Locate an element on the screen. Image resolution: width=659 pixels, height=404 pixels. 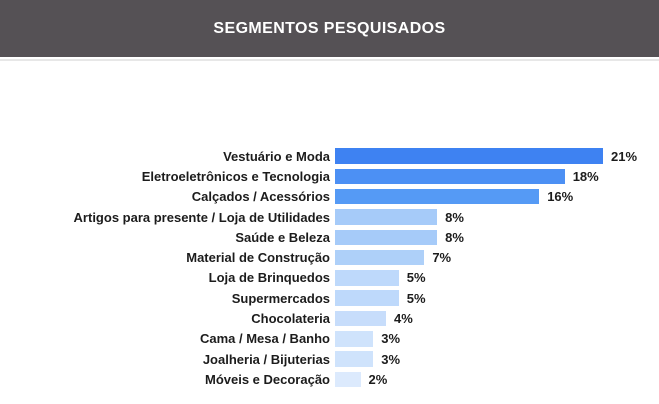
category-label: Móveis e Decoração is located at coordinates (267, 379).